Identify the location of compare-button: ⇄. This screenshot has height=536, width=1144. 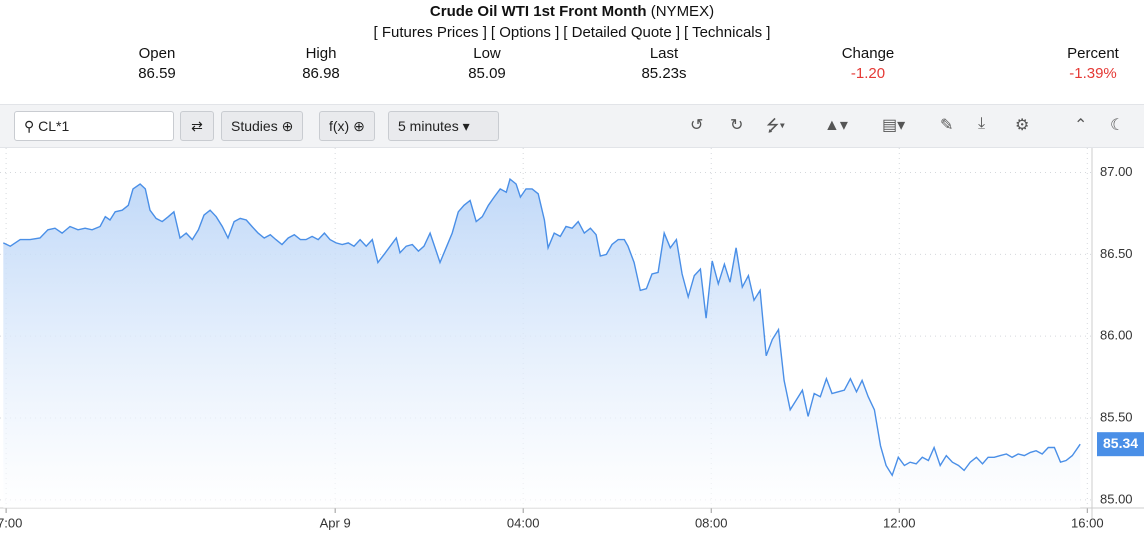
(197, 126).